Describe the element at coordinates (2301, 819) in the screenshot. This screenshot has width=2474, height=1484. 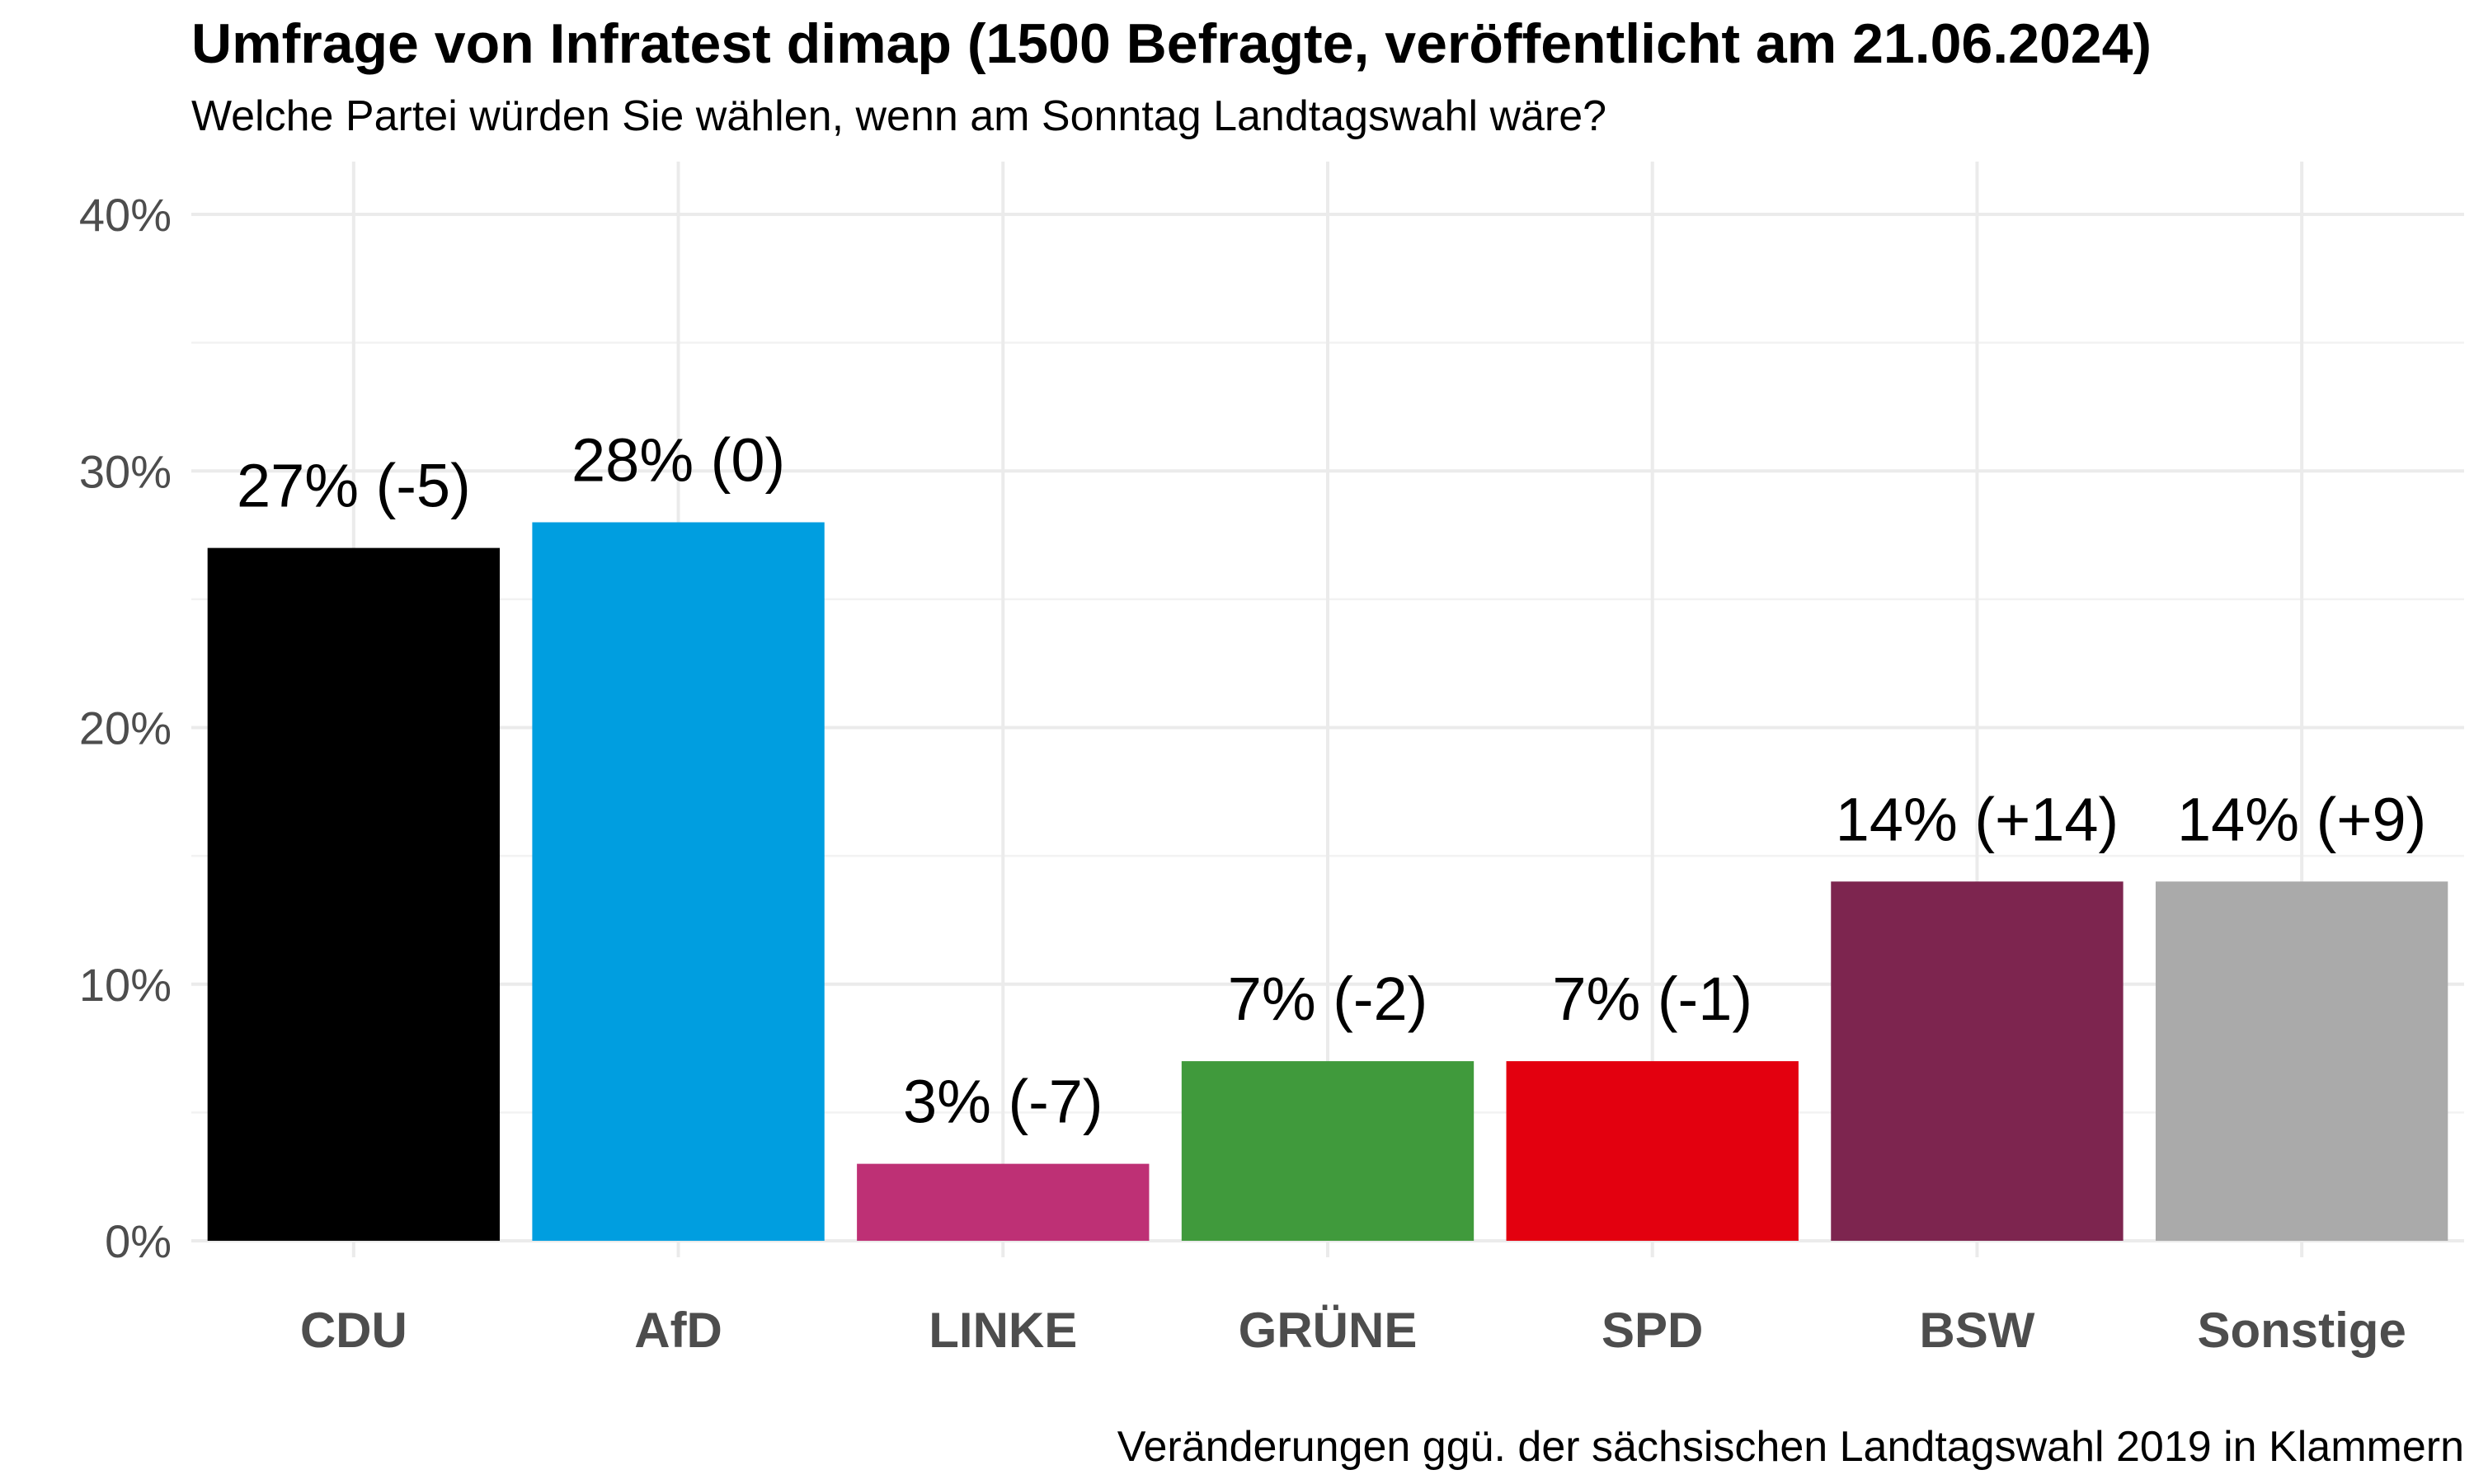
I see `data-label: 14% (+9)` at that location.